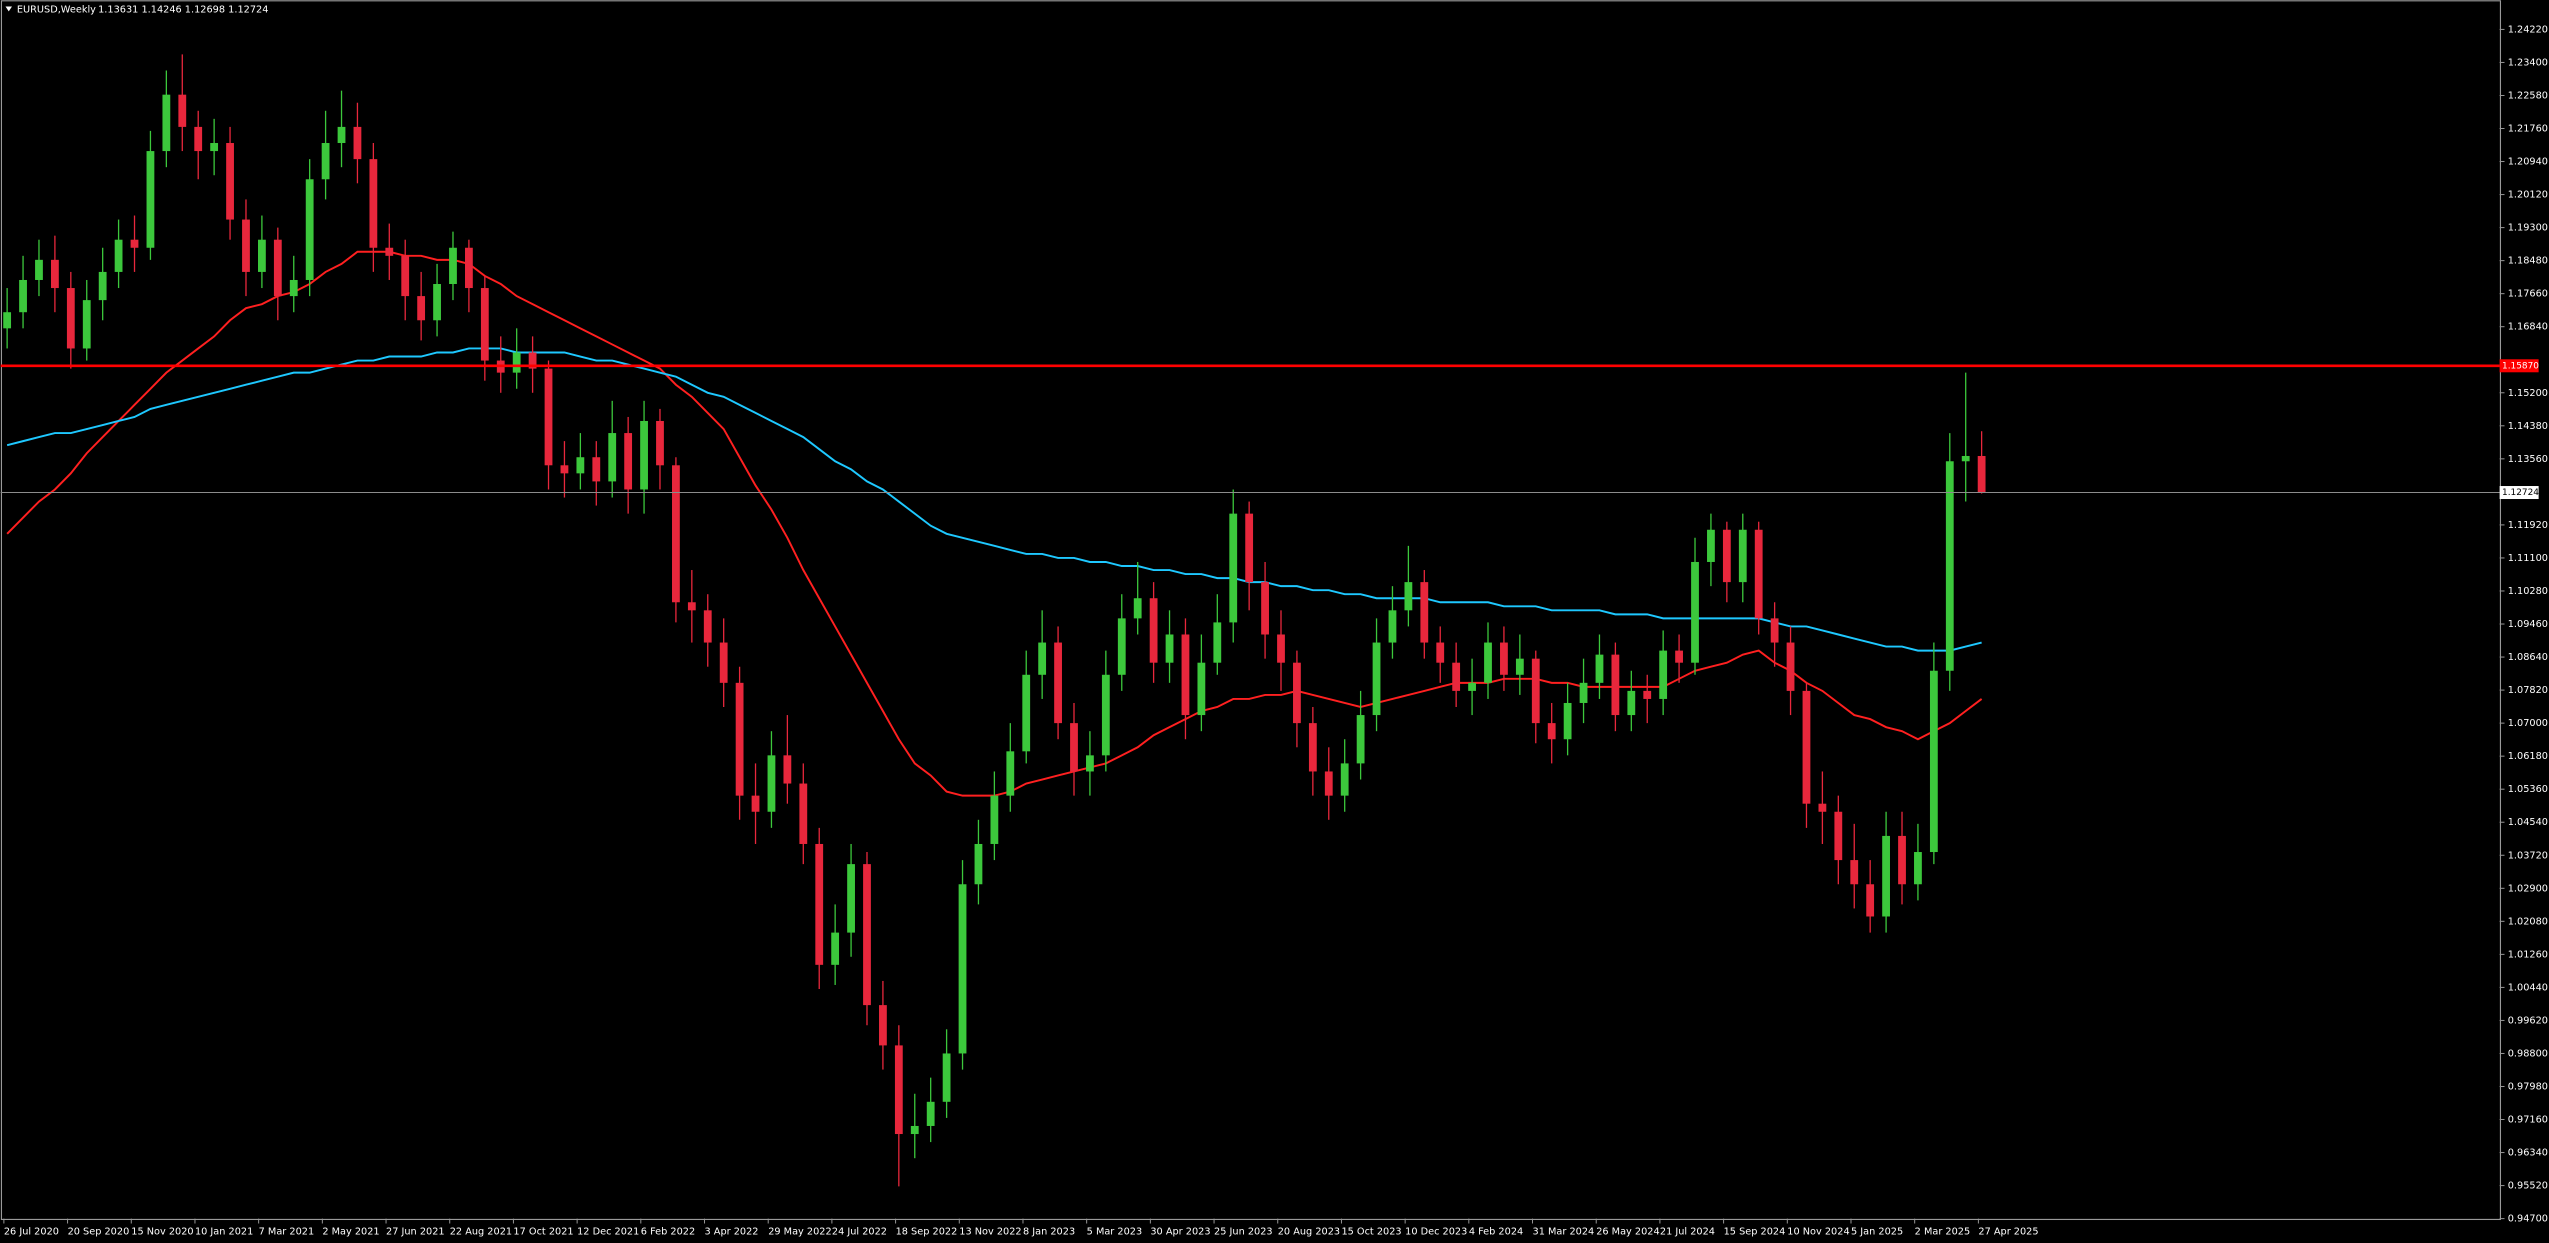  What do you see at coordinates (2528, 921) in the screenshot?
I see `y-tick-label: 1.02080` at bounding box center [2528, 921].